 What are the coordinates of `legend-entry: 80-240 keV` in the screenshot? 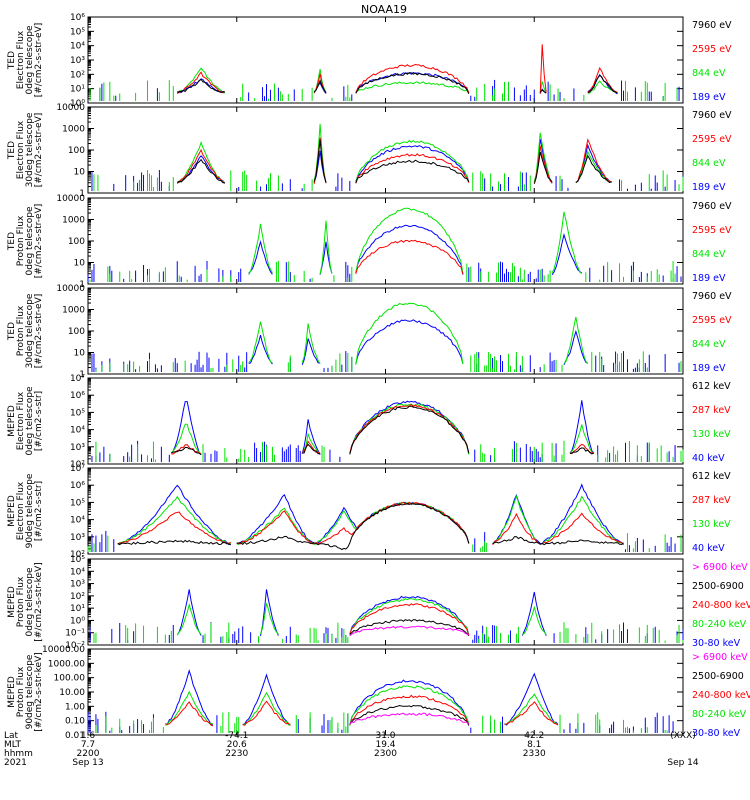 It's located at (719, 624).